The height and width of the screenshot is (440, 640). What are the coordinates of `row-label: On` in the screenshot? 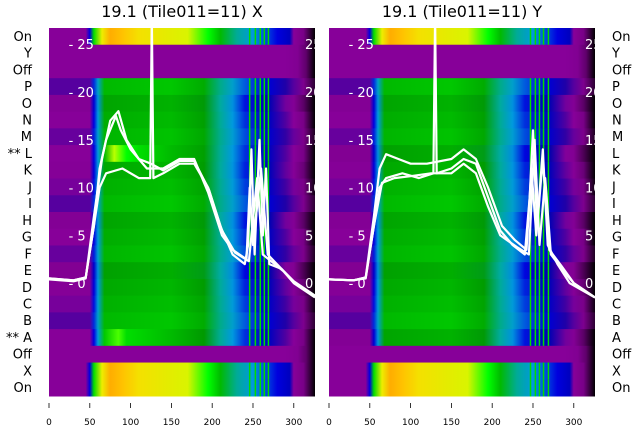 It's located at (23, 388).